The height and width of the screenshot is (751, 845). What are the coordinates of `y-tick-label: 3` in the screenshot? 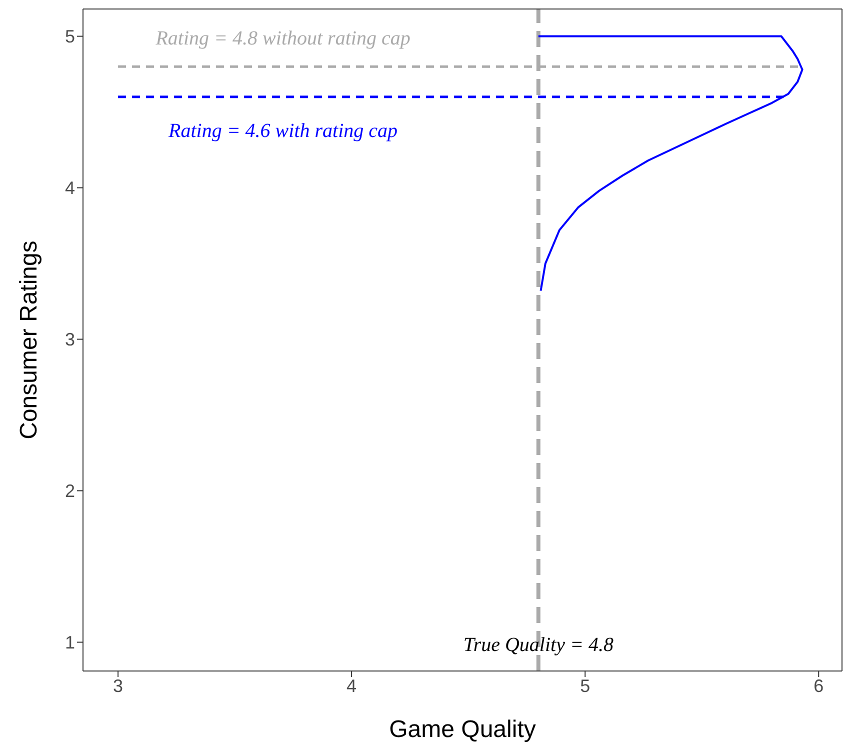 It's located at (69, 340).